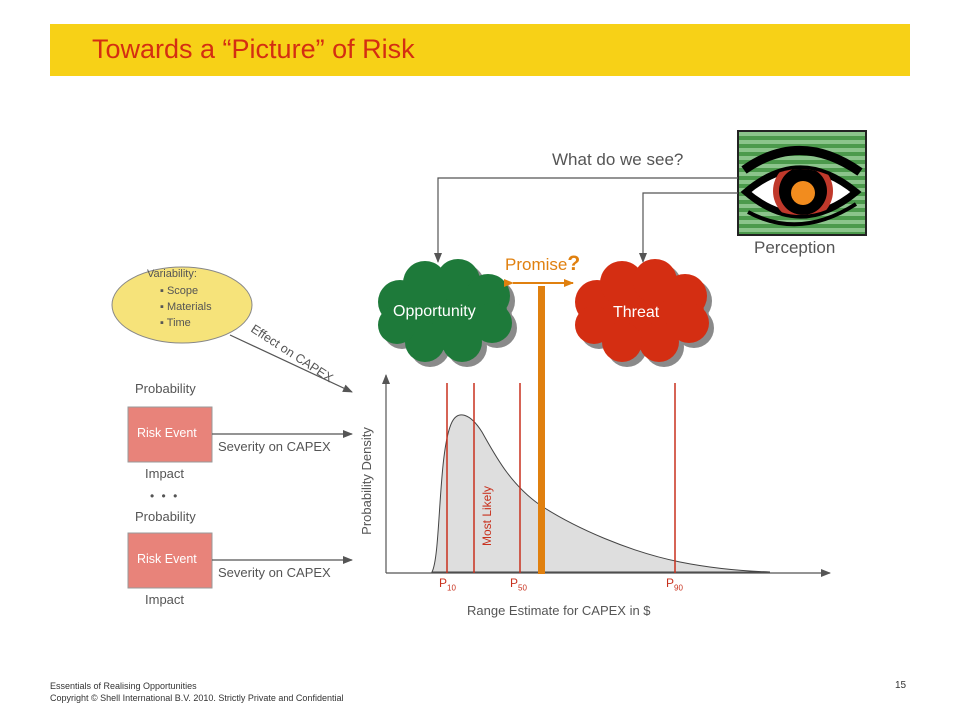 The height and width of the screenshot is (720, 960). What do you see at coordinates (586, 220) in the screenshot?
I see `perception-connectors` at bounding box center [586, 220].